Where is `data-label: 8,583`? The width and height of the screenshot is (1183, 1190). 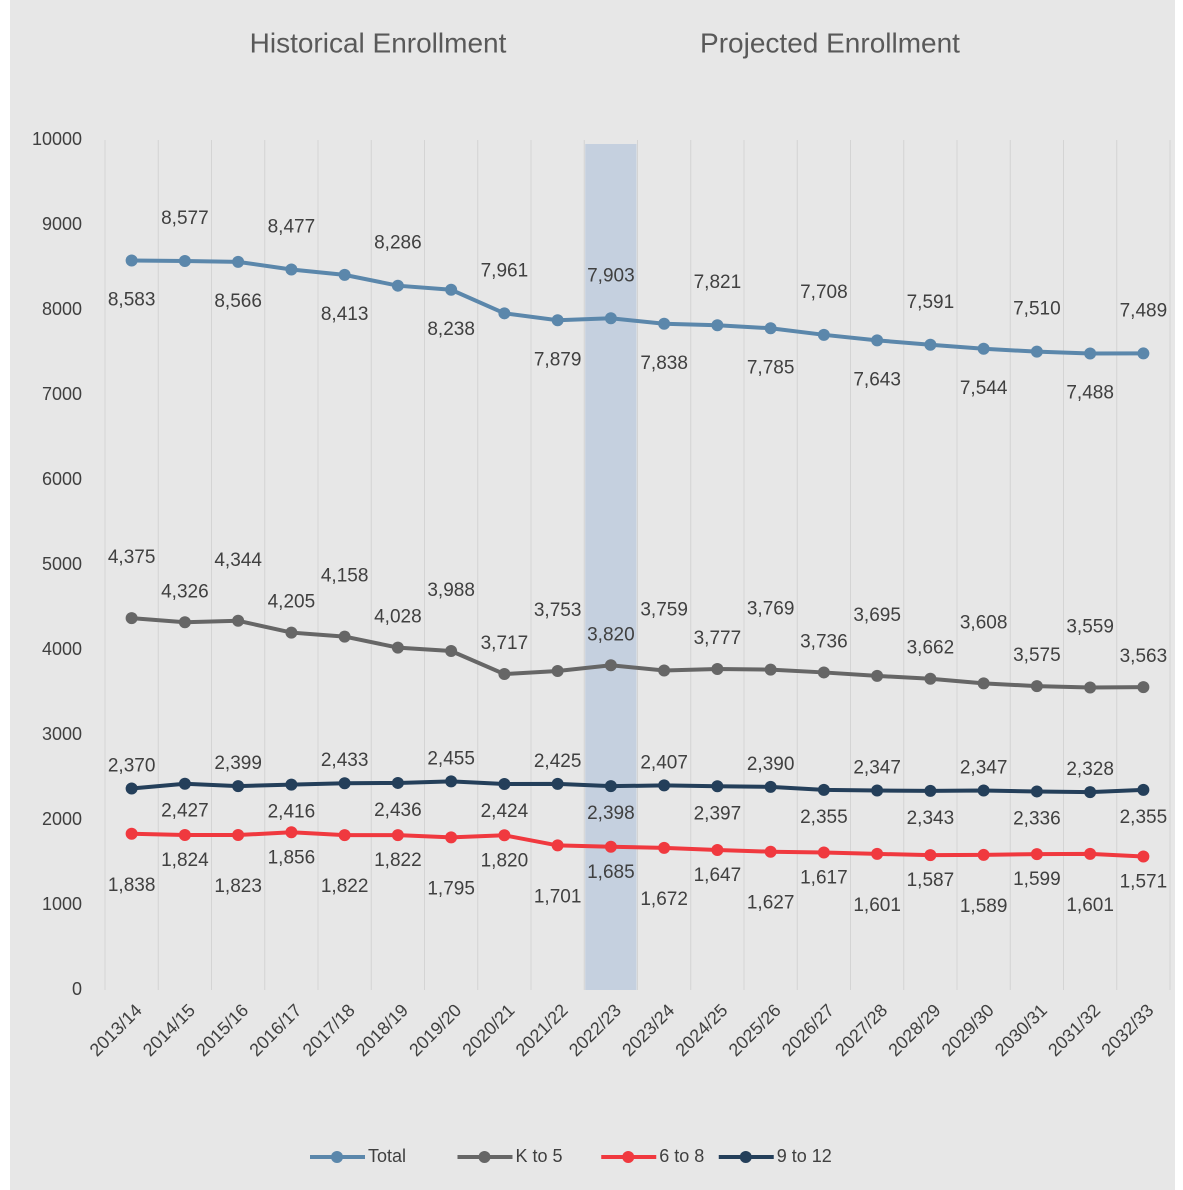
data-label: 8,583 is located at coordinates (132, 299).